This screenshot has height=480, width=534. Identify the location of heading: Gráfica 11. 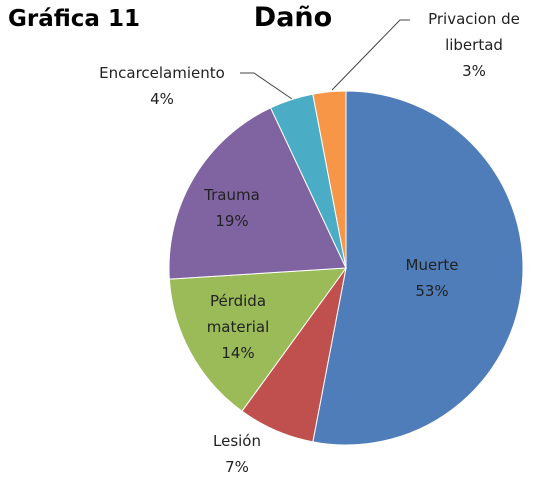
(74, 19).